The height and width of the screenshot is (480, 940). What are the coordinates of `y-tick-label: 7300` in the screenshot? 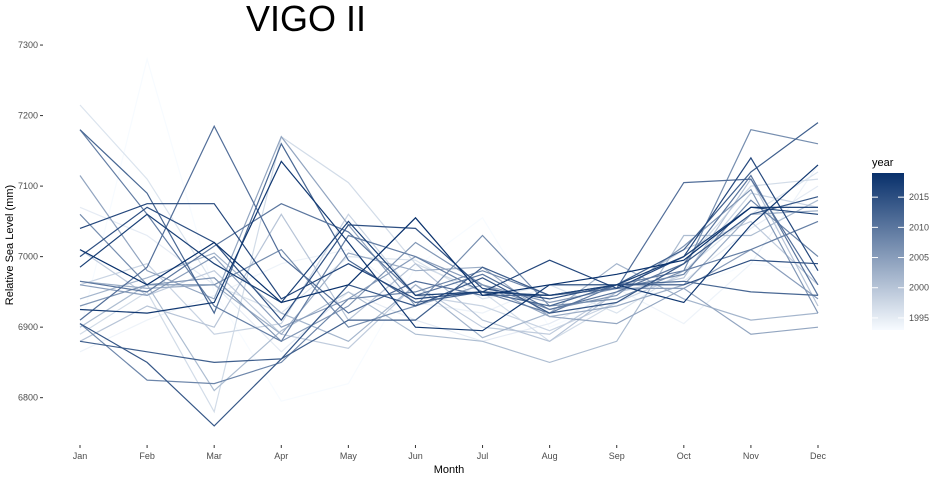 It's located at (28, 45).